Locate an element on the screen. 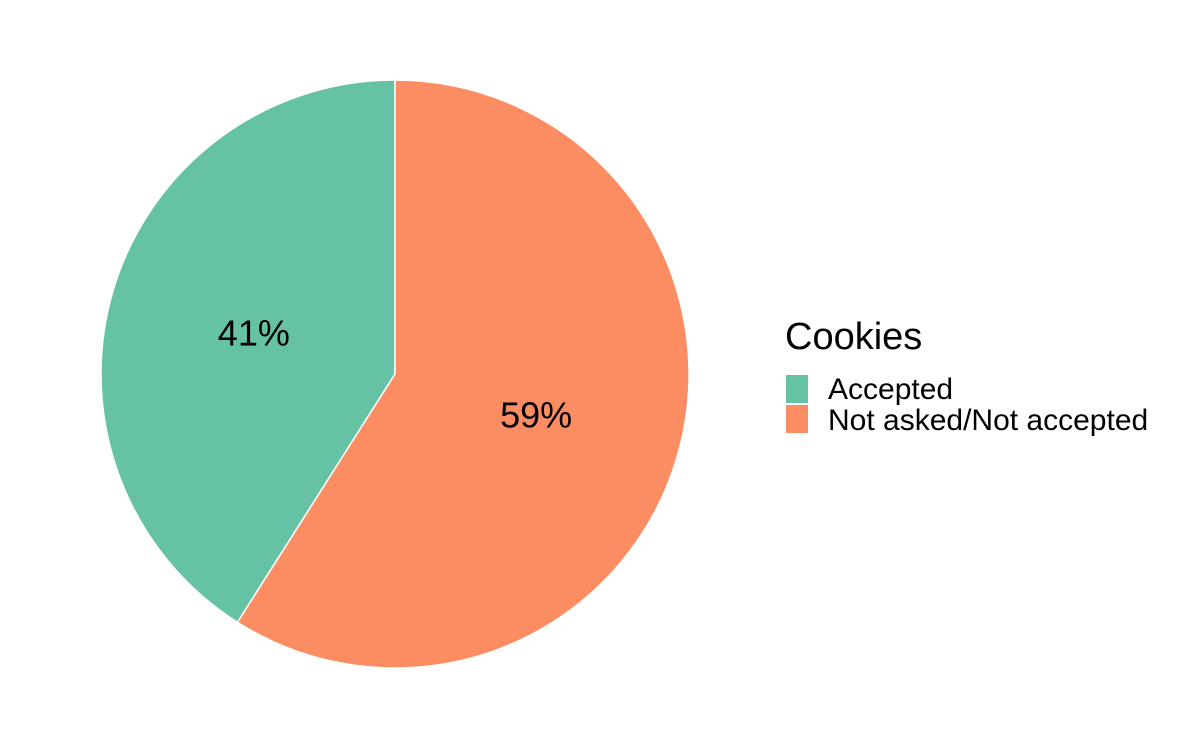 The image size is (1200, 753). pie-slice-label-accepted: 41% is located at coordinates (254, 332).